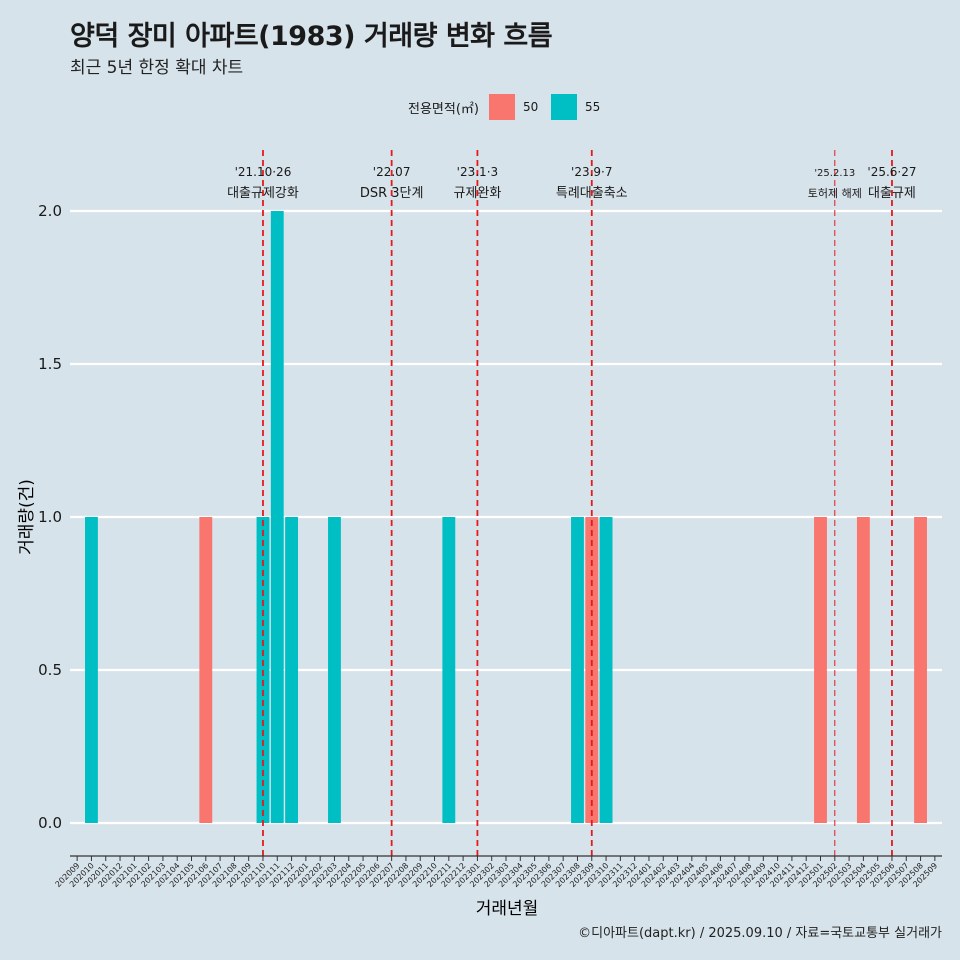 The image size is (960, 960). I want to click on legend-label-50: 50, so click(530, 107).